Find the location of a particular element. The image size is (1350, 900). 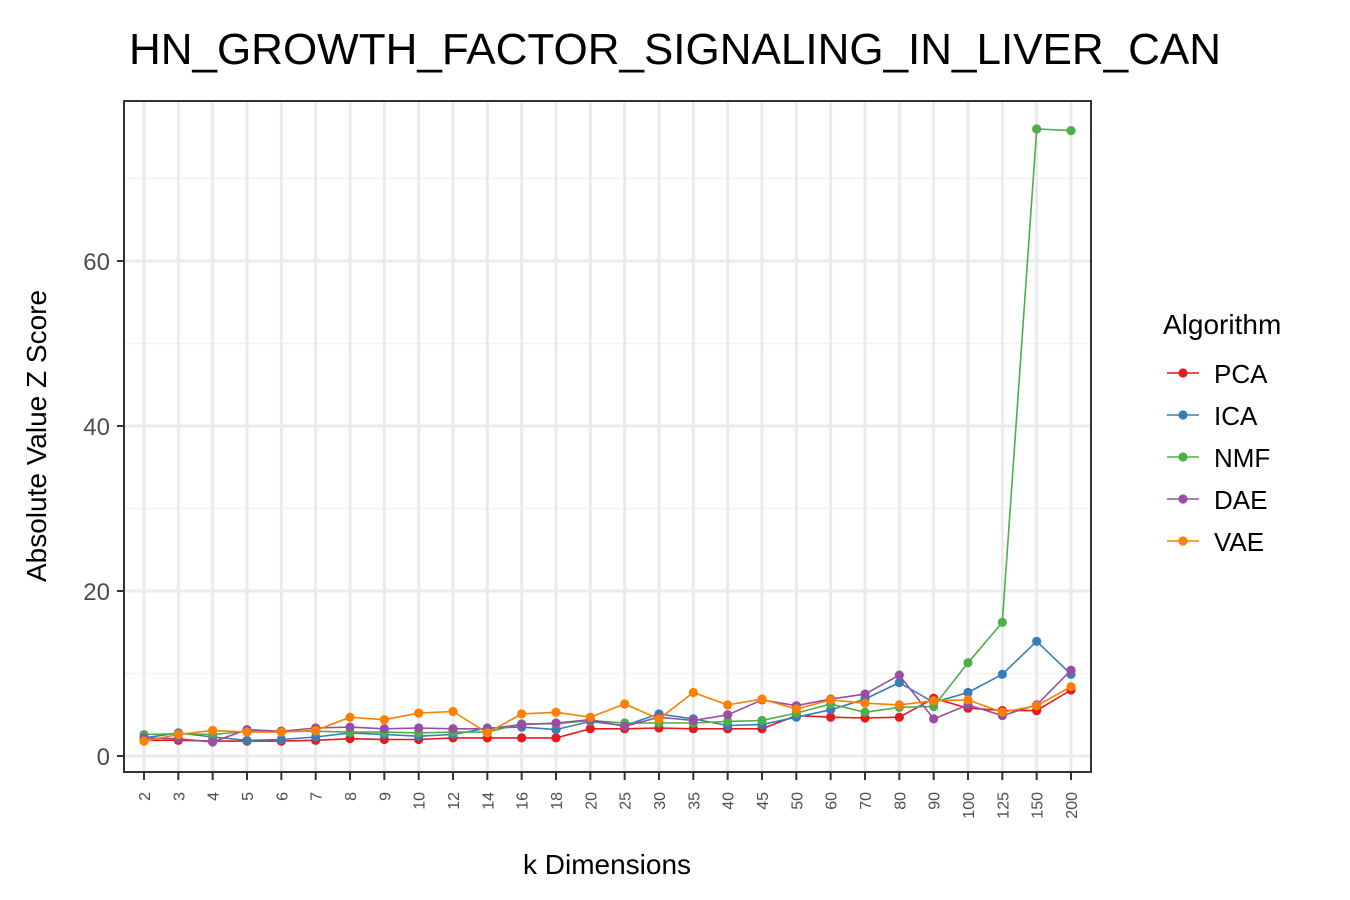

x-tick-label: 18 is located at coordinates (557, 801).